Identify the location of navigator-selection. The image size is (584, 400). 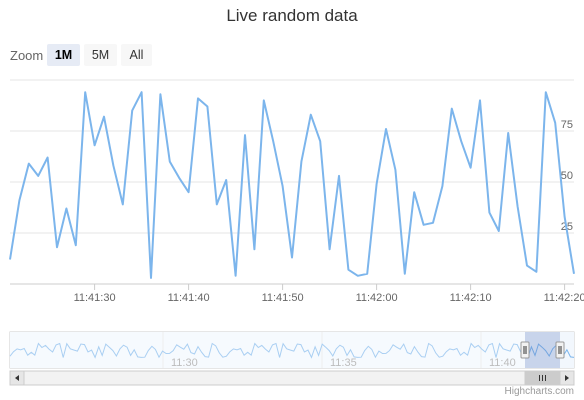
(542, 350).